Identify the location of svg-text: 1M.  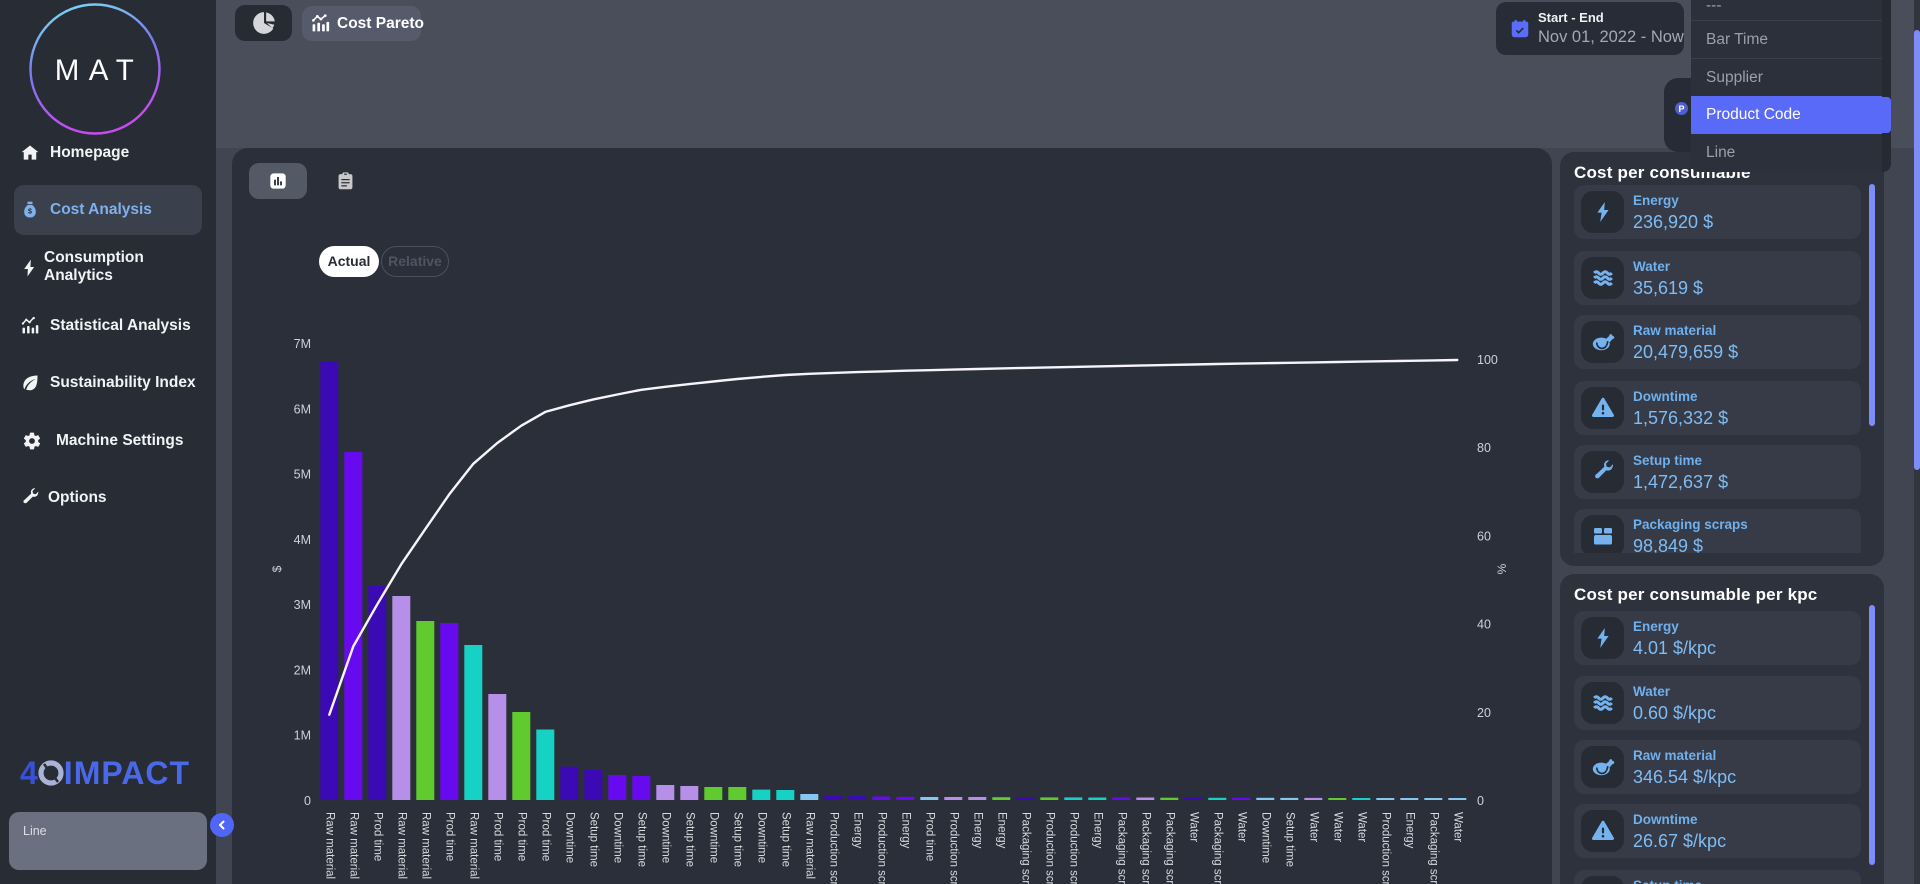
(302, 736).